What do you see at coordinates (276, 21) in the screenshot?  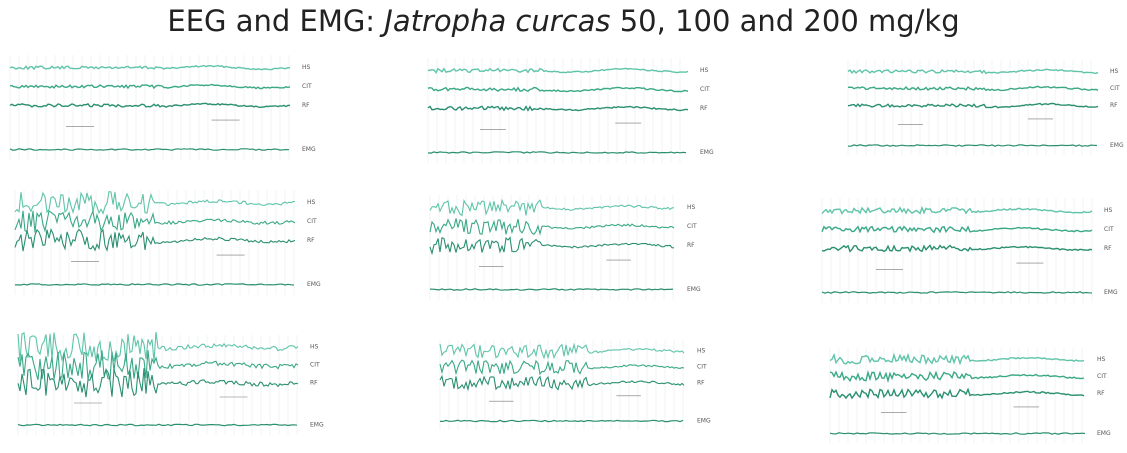 I see `title-prefix: EEG and EMG:` at bounding box center [276, 21].